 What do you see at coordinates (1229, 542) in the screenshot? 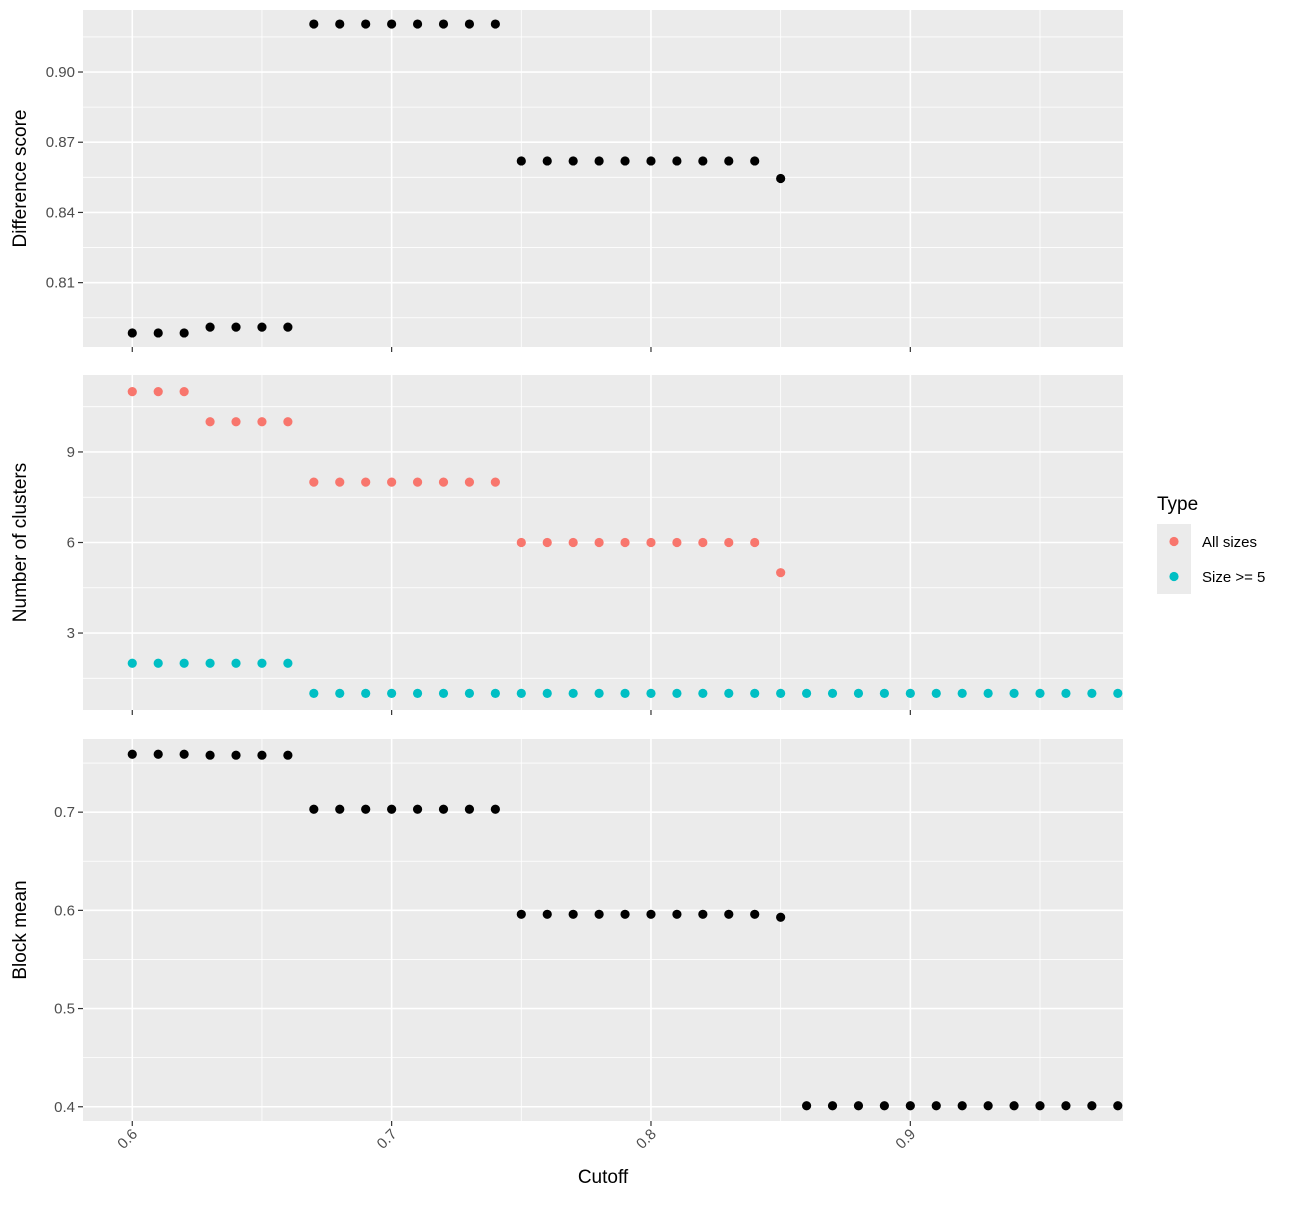
I see `legend-label-1: All sizes` at bounding box center [1229, 542].